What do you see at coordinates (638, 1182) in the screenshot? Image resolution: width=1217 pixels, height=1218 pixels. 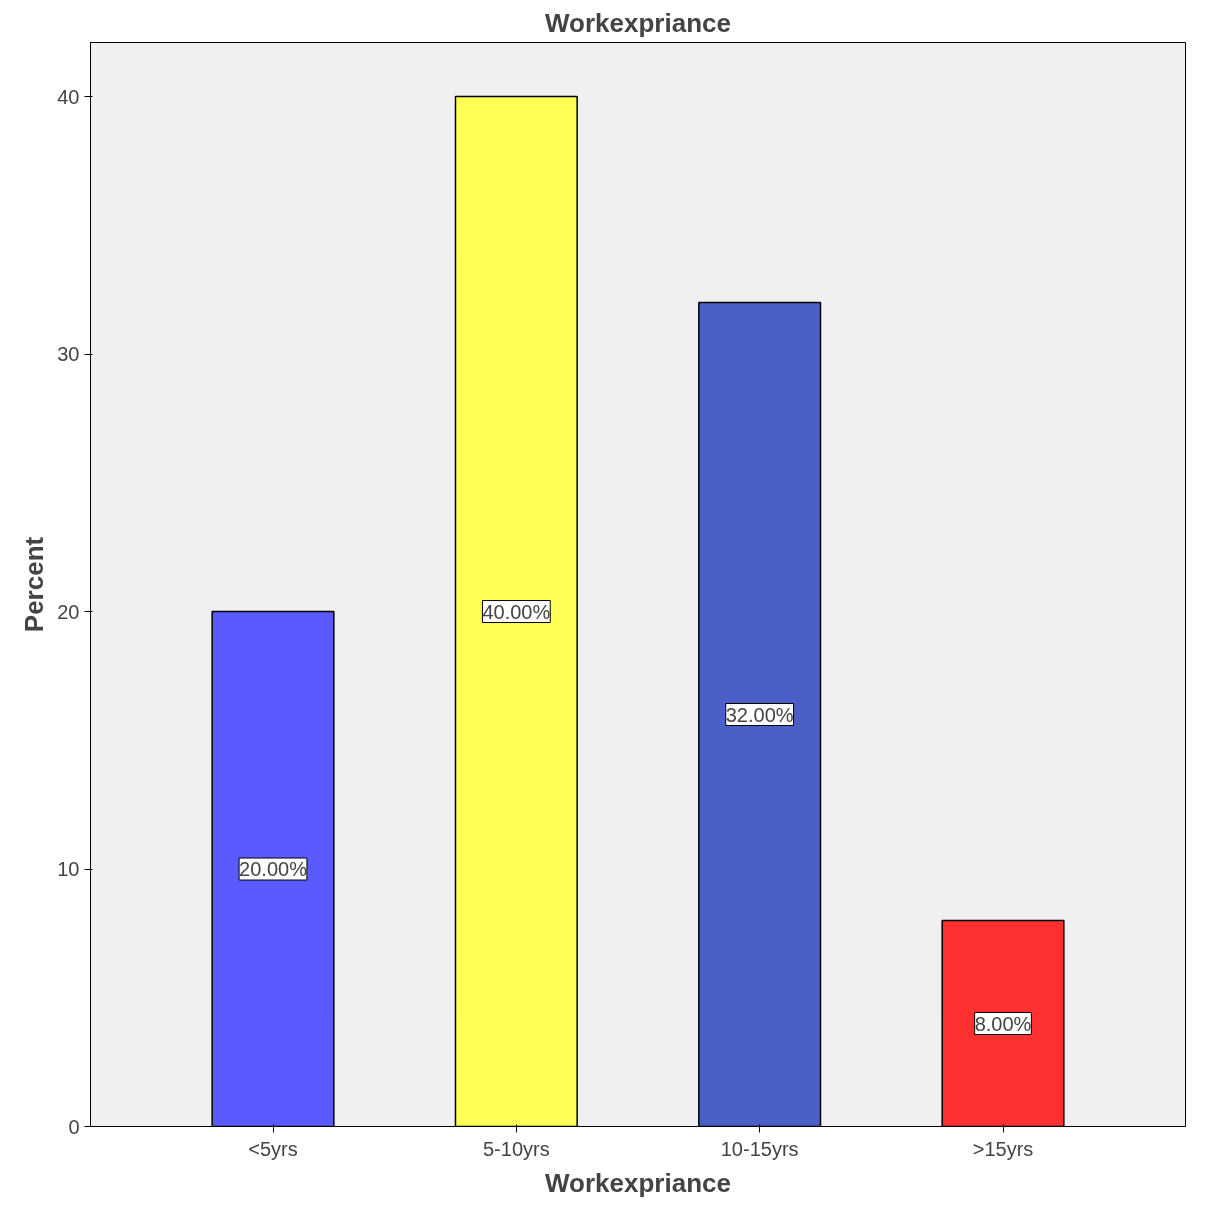 I see `x-axis-title: Workexpriance` at bounding box center [638, 1182].